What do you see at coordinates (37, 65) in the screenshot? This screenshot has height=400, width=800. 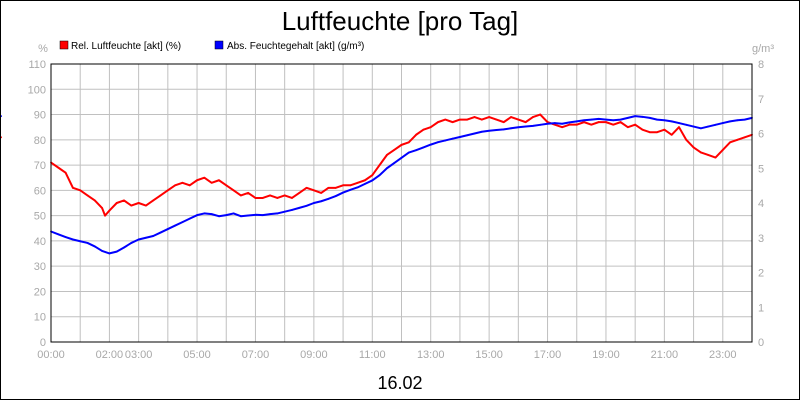 I see `y-left-tick-label: 110` at bounding box center [37, 65].